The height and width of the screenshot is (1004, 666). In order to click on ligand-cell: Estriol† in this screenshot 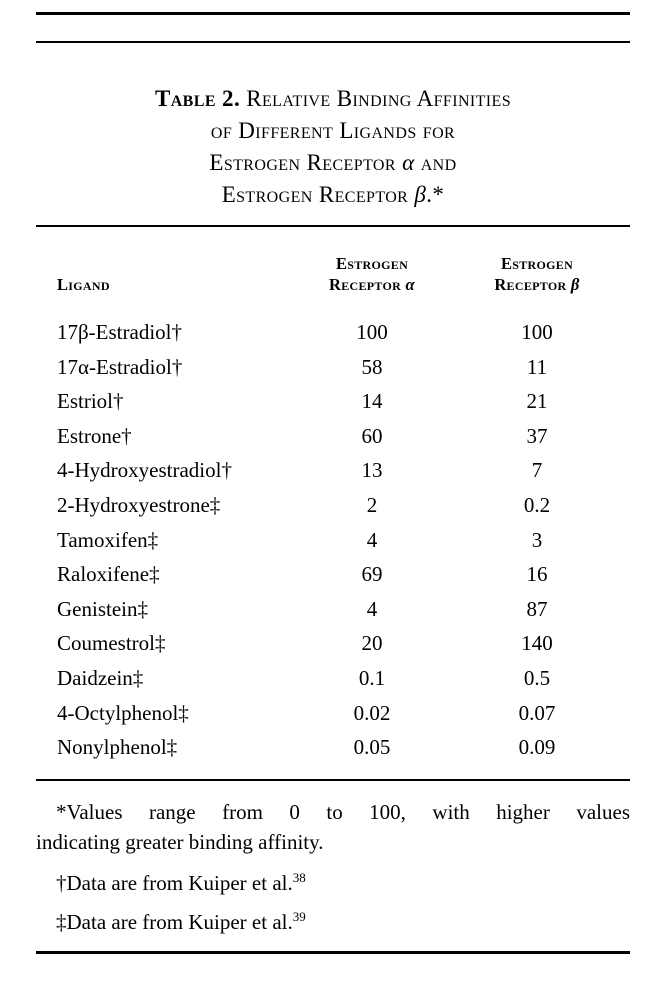, I will do `click(90, 401)`.